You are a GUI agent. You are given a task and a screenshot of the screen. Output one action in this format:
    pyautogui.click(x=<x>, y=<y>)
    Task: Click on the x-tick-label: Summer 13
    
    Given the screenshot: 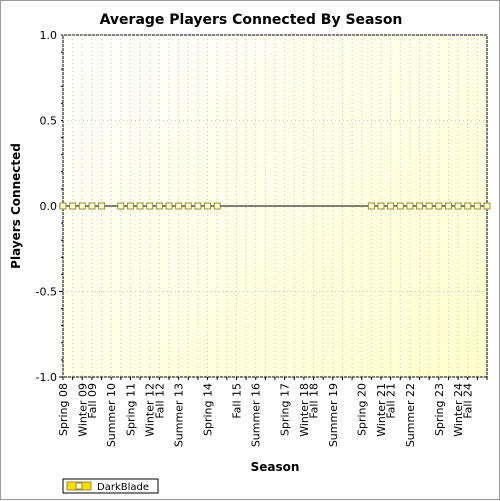 What is the action you would take?
    pyautogui.click(x=179, y=415)
    